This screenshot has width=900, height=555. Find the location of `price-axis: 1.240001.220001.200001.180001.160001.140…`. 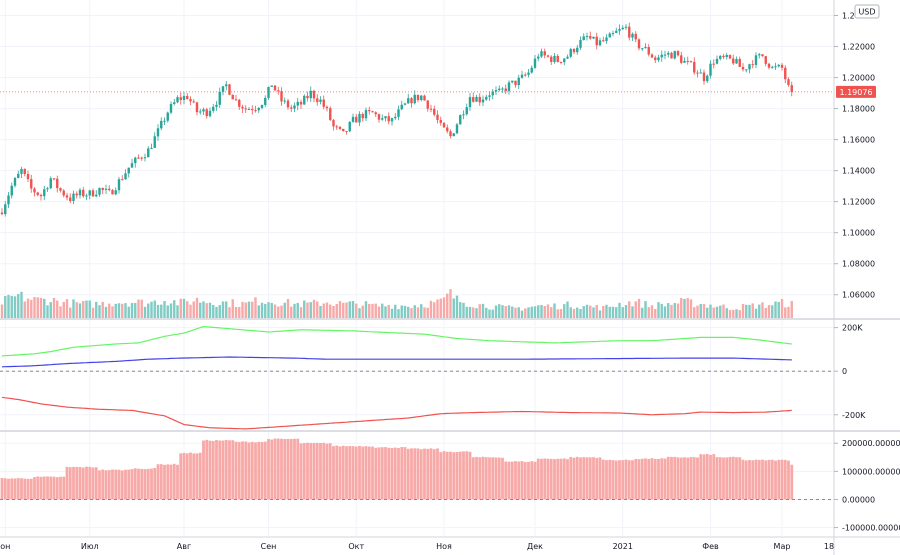

price-axis: 1.240001.220001.200001.180001.160001.140… is located at coordinates (867, 272).